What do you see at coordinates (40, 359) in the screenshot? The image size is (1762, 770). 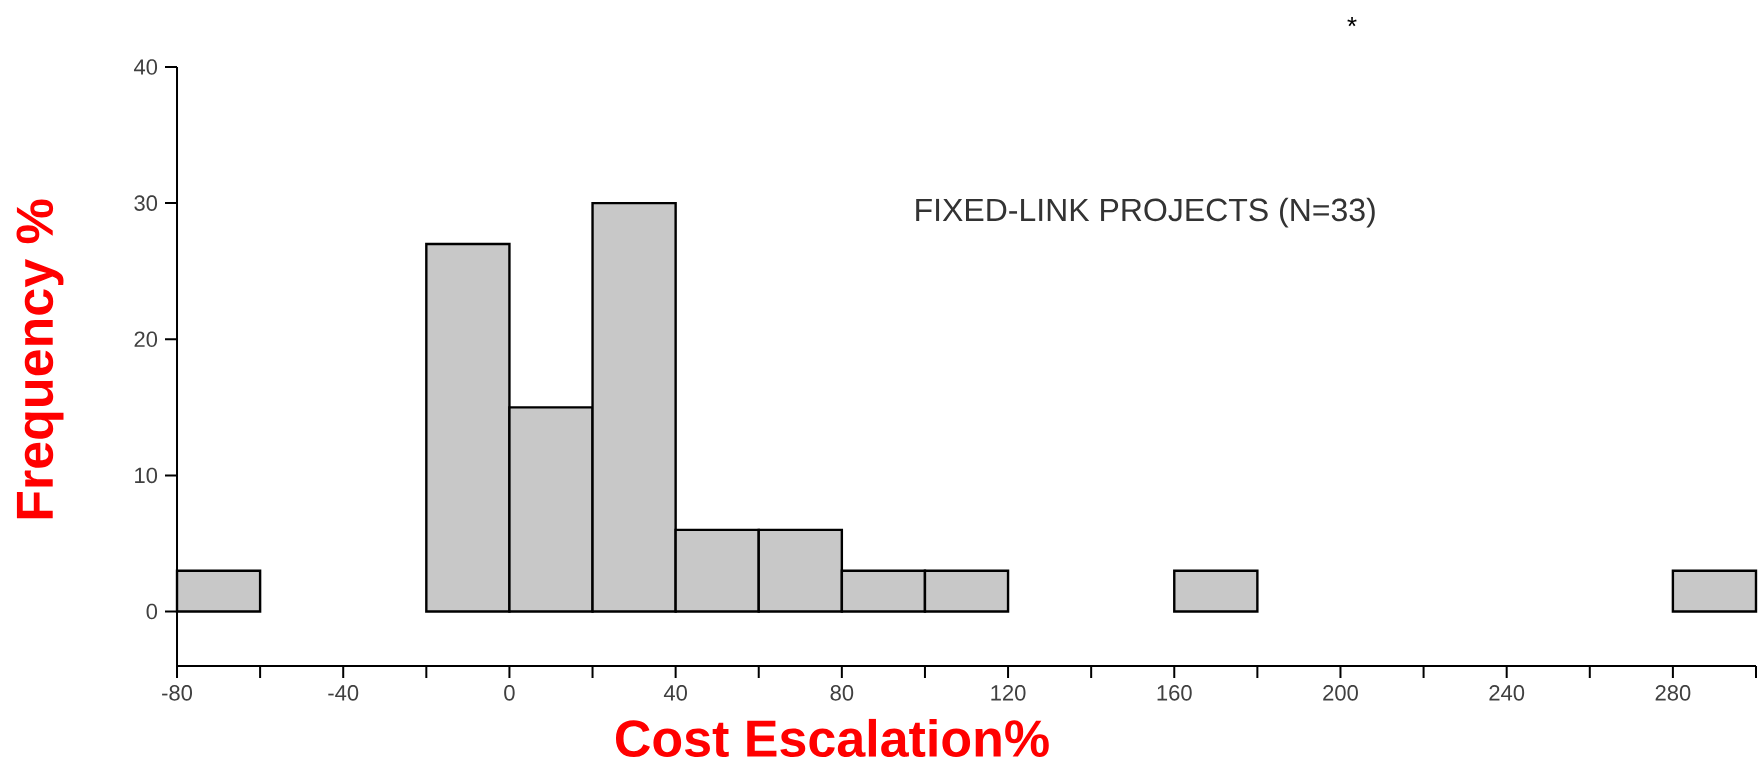 I see `y-axis-title: Frequency %` at bounding box center [40, 359].